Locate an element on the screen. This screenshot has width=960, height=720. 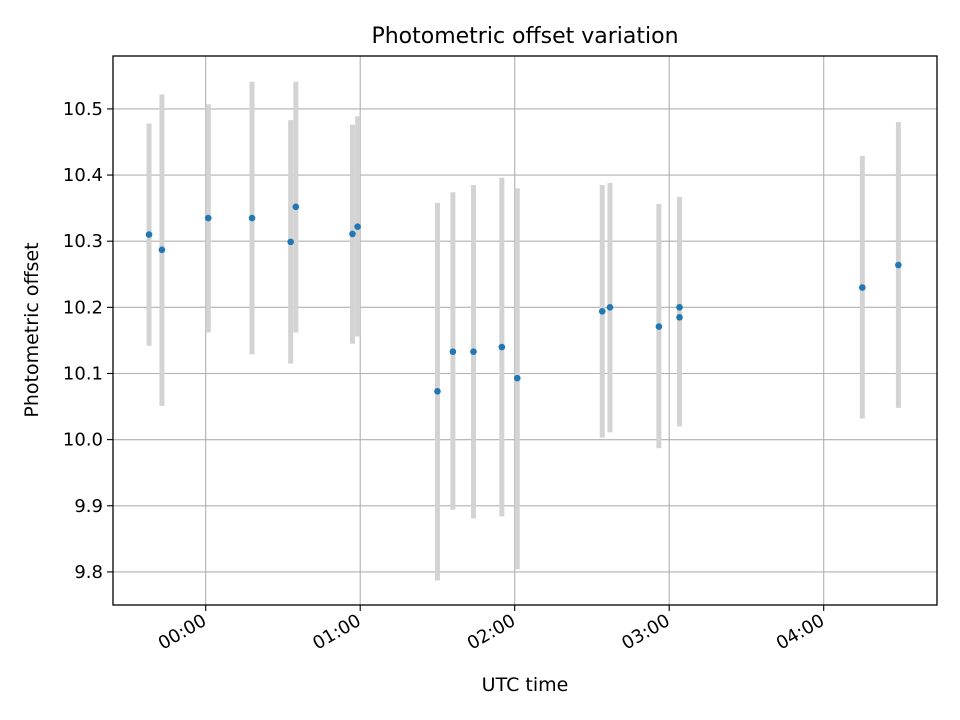
y-tick-label: 10.2 is located at coordinates (83, 307).